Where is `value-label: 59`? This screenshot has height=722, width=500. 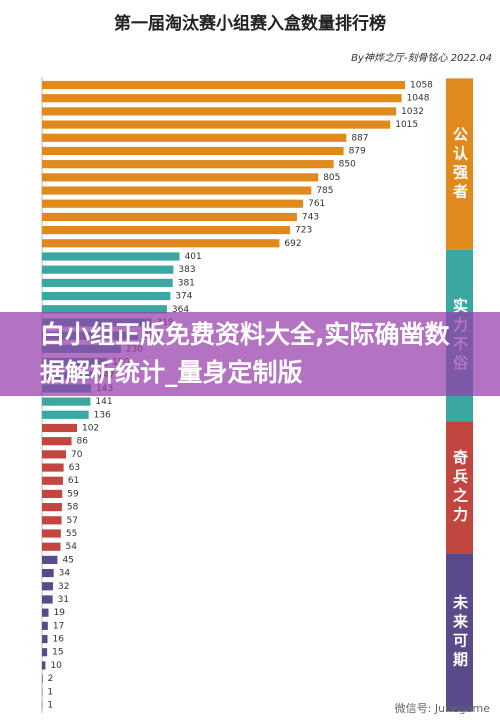
value-label: 59 is located at coordinates (73, 494).